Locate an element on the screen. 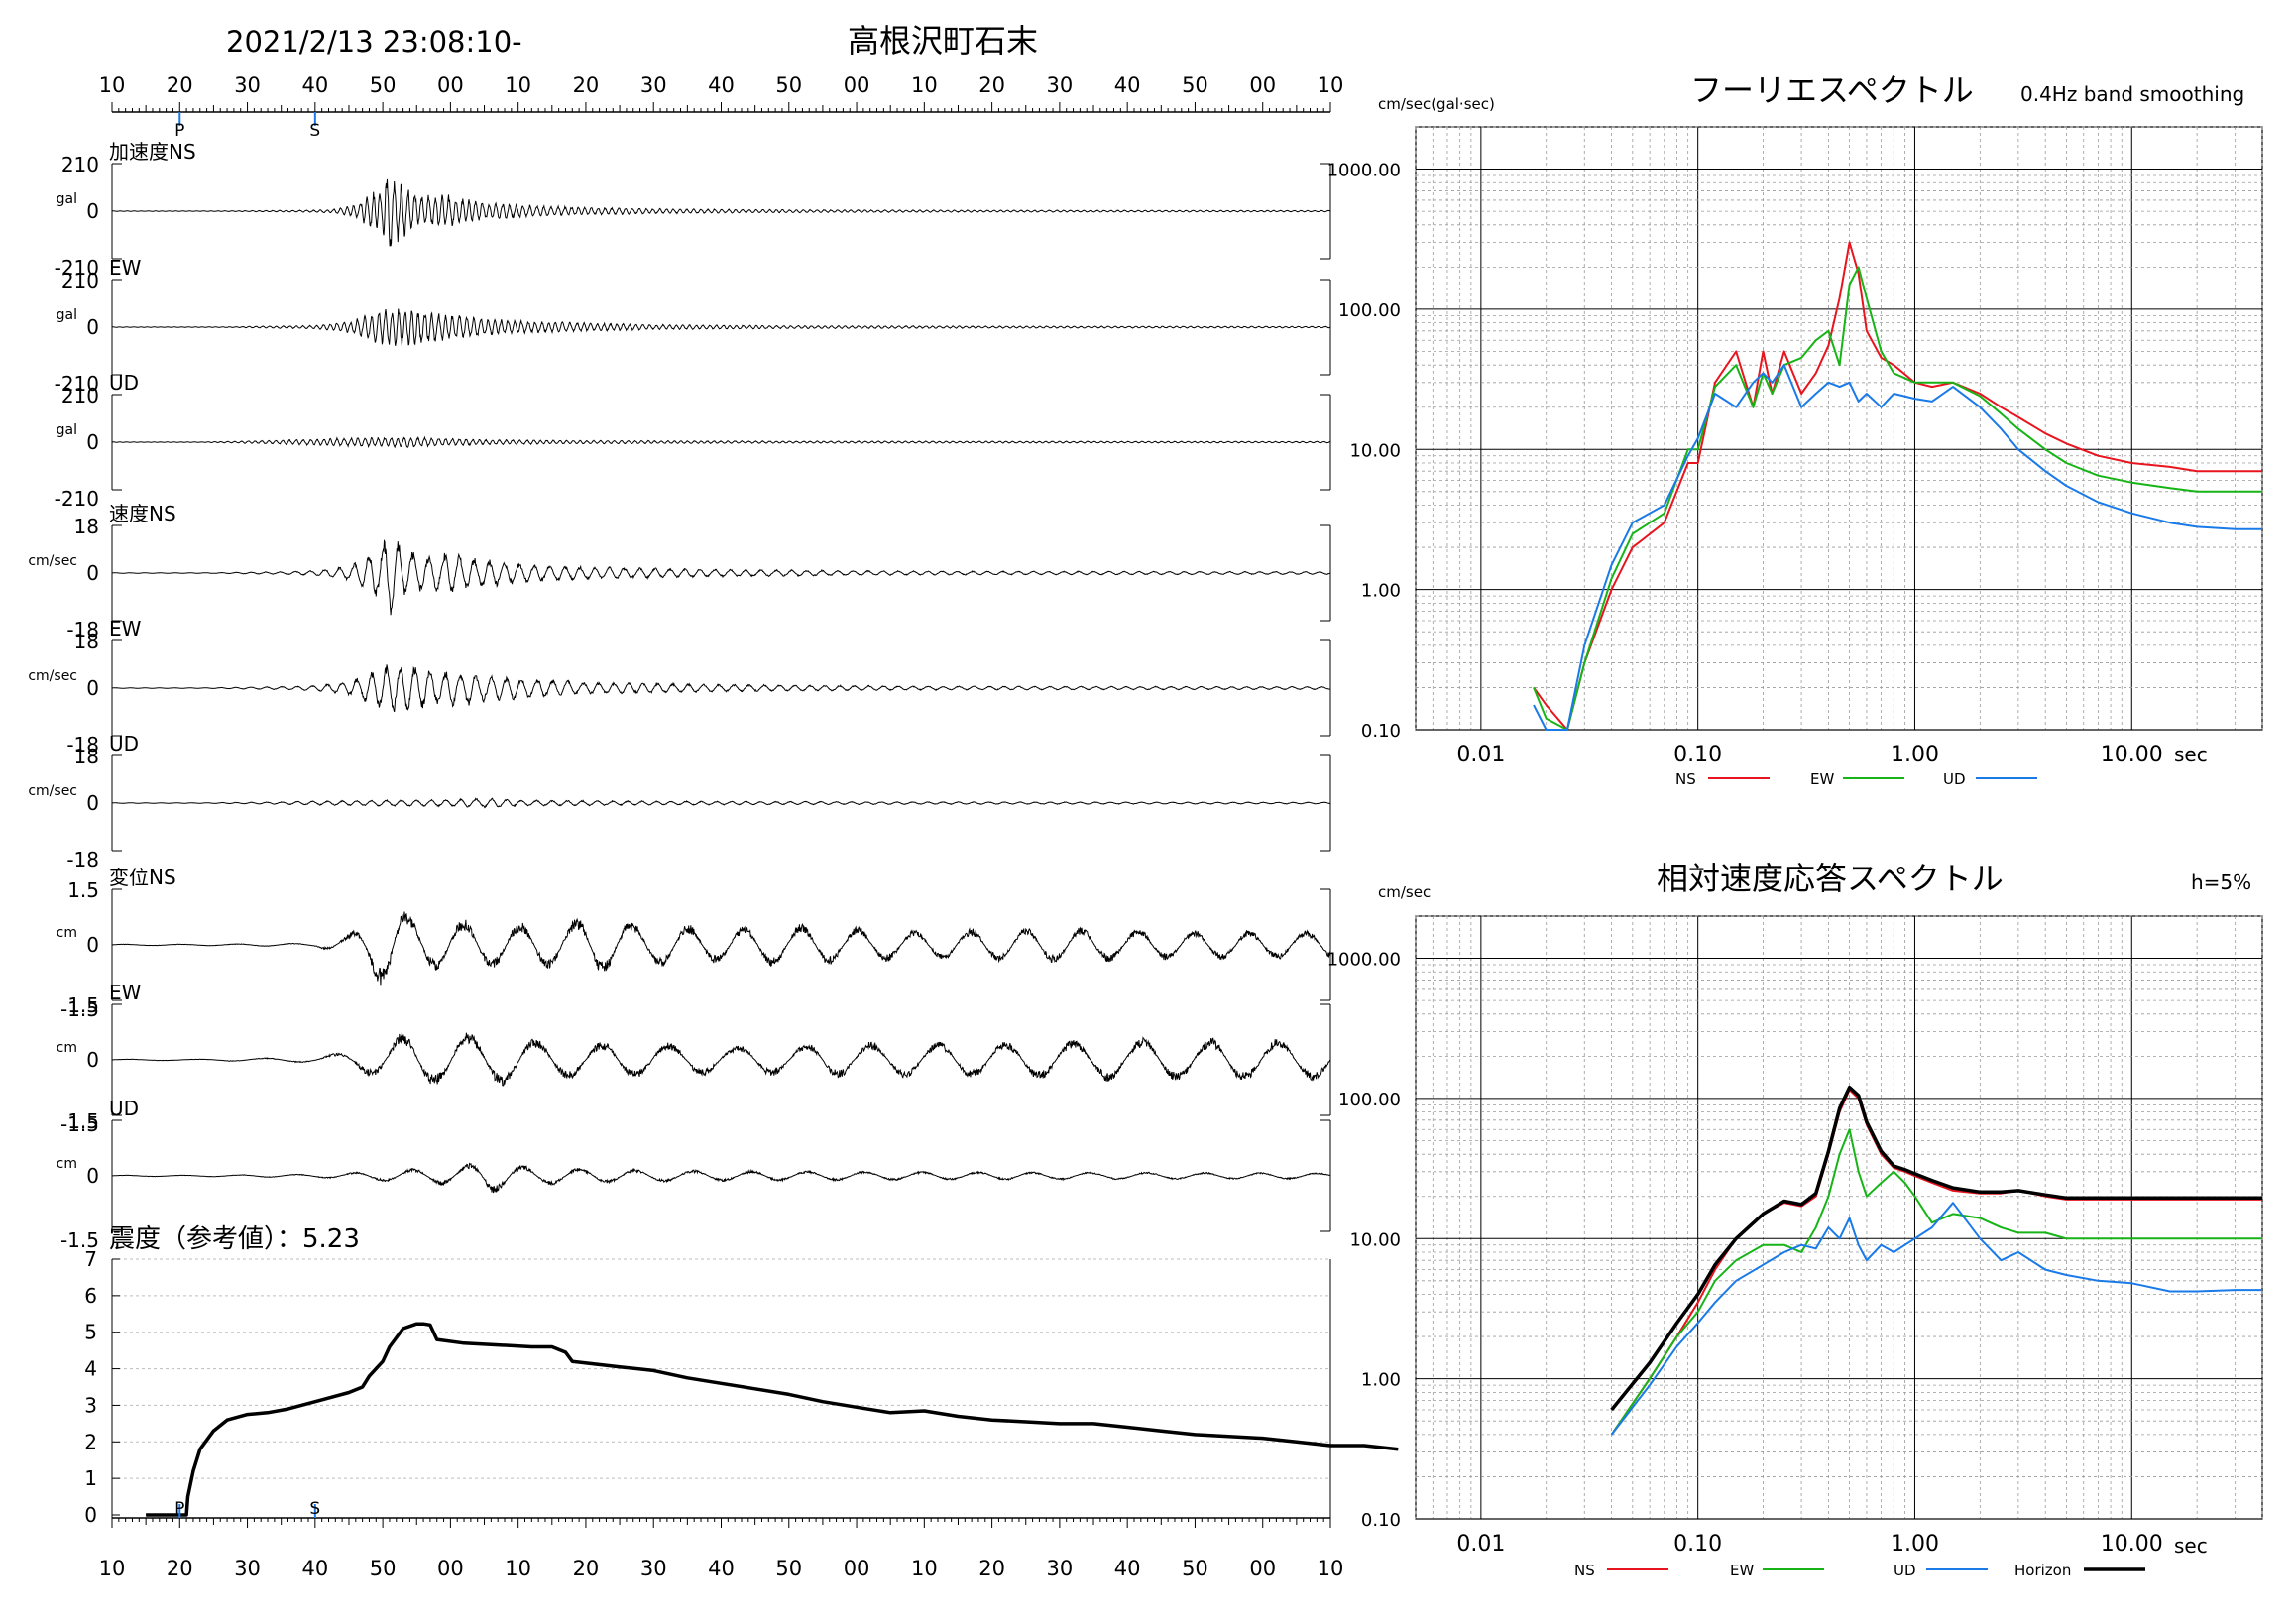 The height and width of the screenshot is (1623, 2296). waveform-vel-ew: EW 18 0 -18 cm/sec is located at coordinates (679, 686).